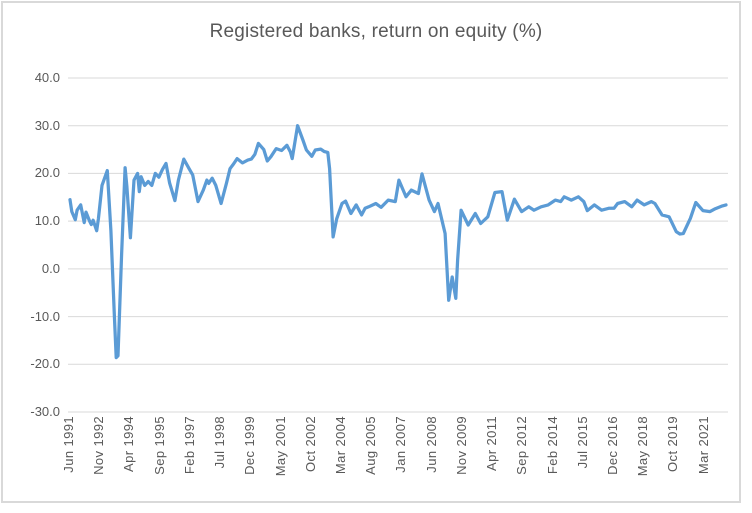 The image size is (752, 513). Describe the element at coordinates (45, 316) in the screenshot. I see `y-tick-label: -10.0` at that location.